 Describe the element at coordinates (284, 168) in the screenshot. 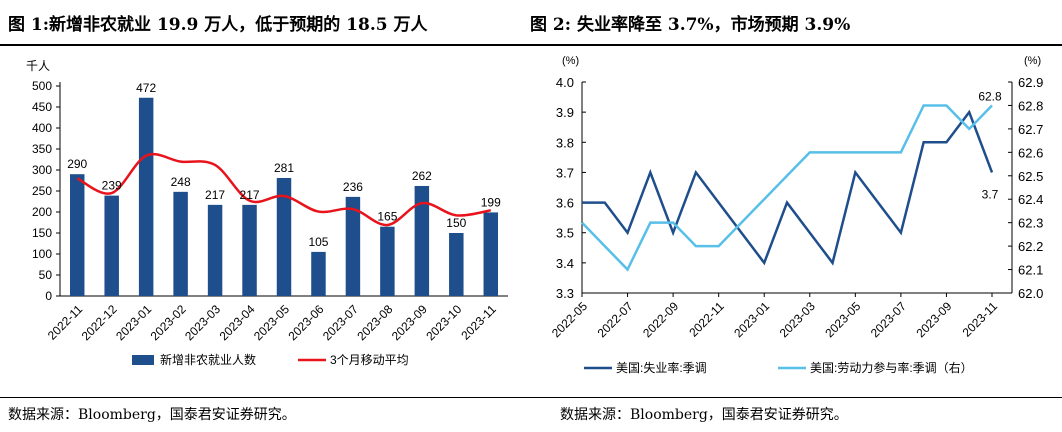

I see `data-label-2023-05: 281` at that location.